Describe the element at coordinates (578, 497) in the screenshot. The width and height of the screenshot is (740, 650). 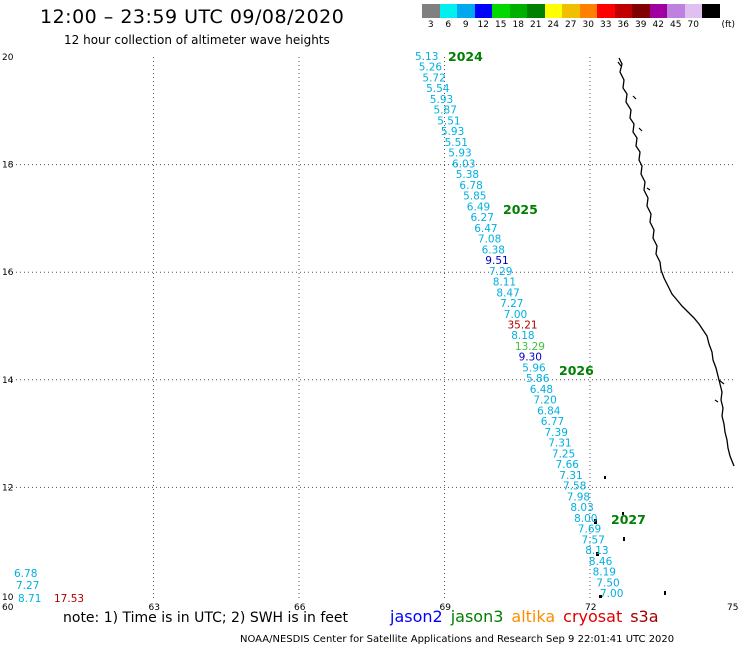
I see `wave-height-label: 7.98` at that location.